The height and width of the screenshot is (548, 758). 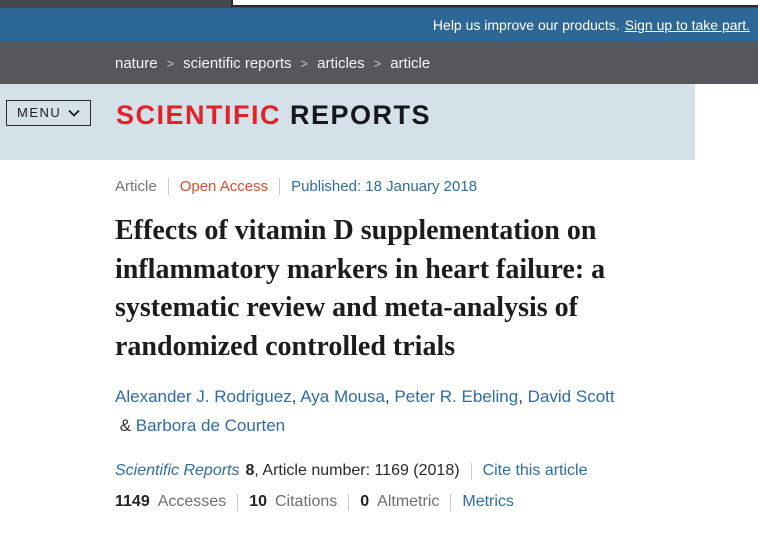 I want to click on journal-volume: 8, so click(x=250, y=470).